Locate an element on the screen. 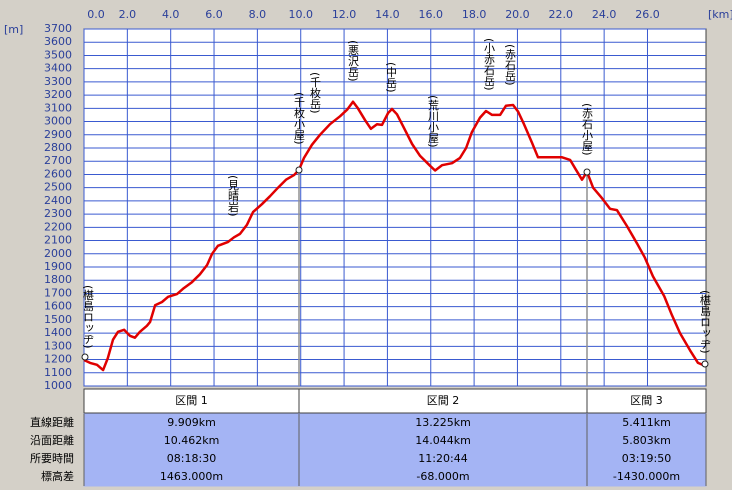 Image resolution: width=732 pixels, height=490 pixels. row-label: 沿面距離 is located at coordinates (52, 440).